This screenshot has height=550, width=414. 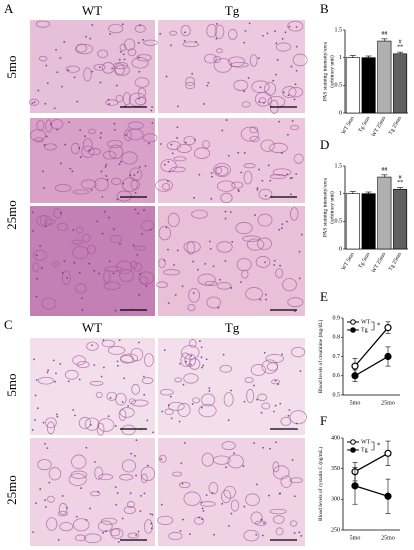 I want to click on y-tick-label: 350, so click(x=335, y=469).